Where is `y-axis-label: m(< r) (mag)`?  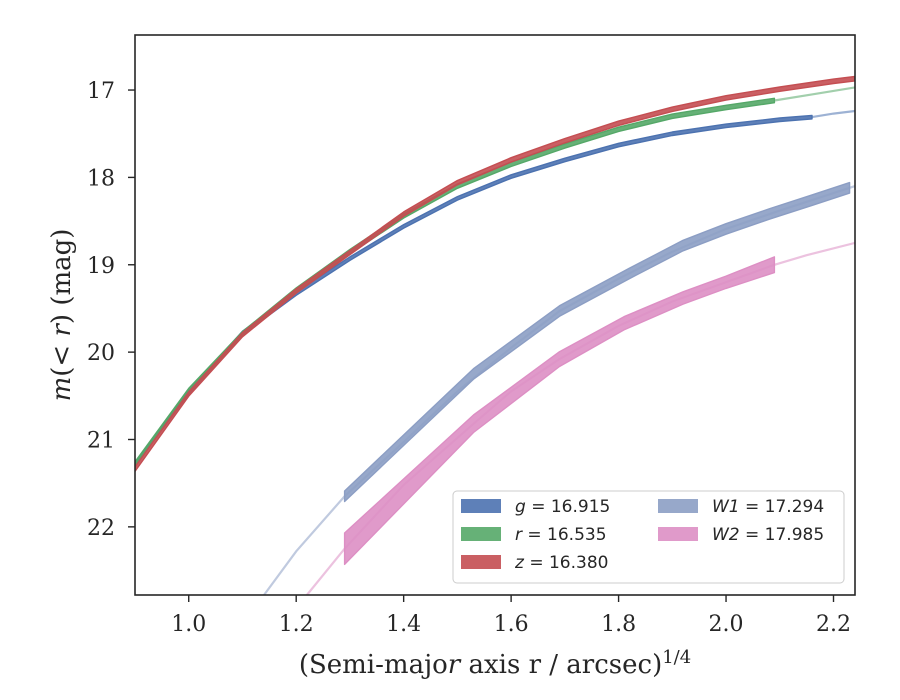
y-axis-label: m(< r) (mag) is located at coordinates (62, 315).